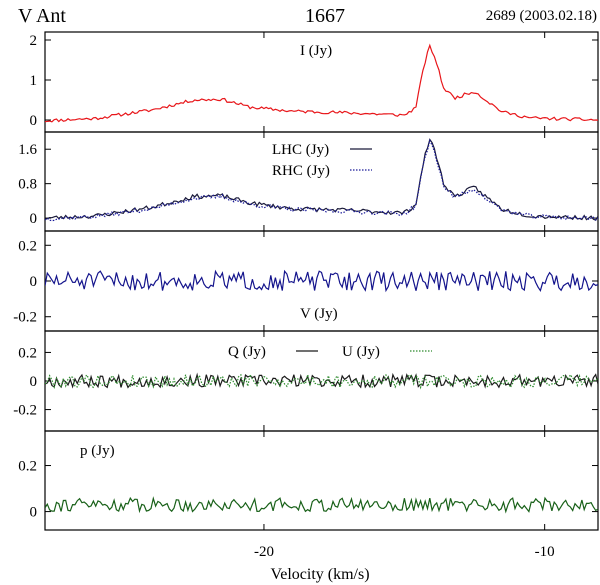  What do you see at coordinates (321, 281) in the screenshot?
I see `series-line-v` at bounding box center [321, 281].